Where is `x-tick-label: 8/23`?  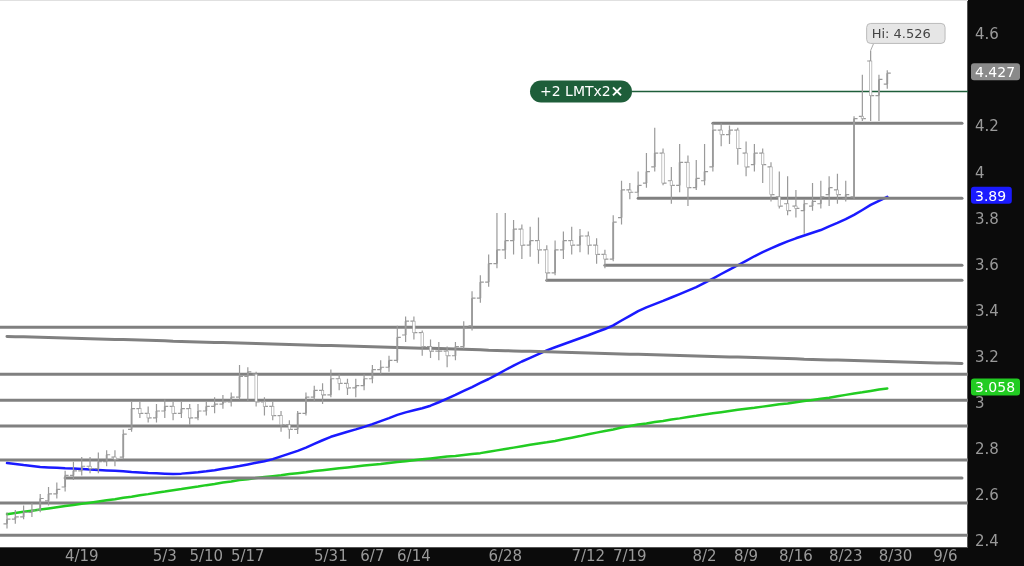 x-tick-label: 8/23 is located at coordinates (845, 556).